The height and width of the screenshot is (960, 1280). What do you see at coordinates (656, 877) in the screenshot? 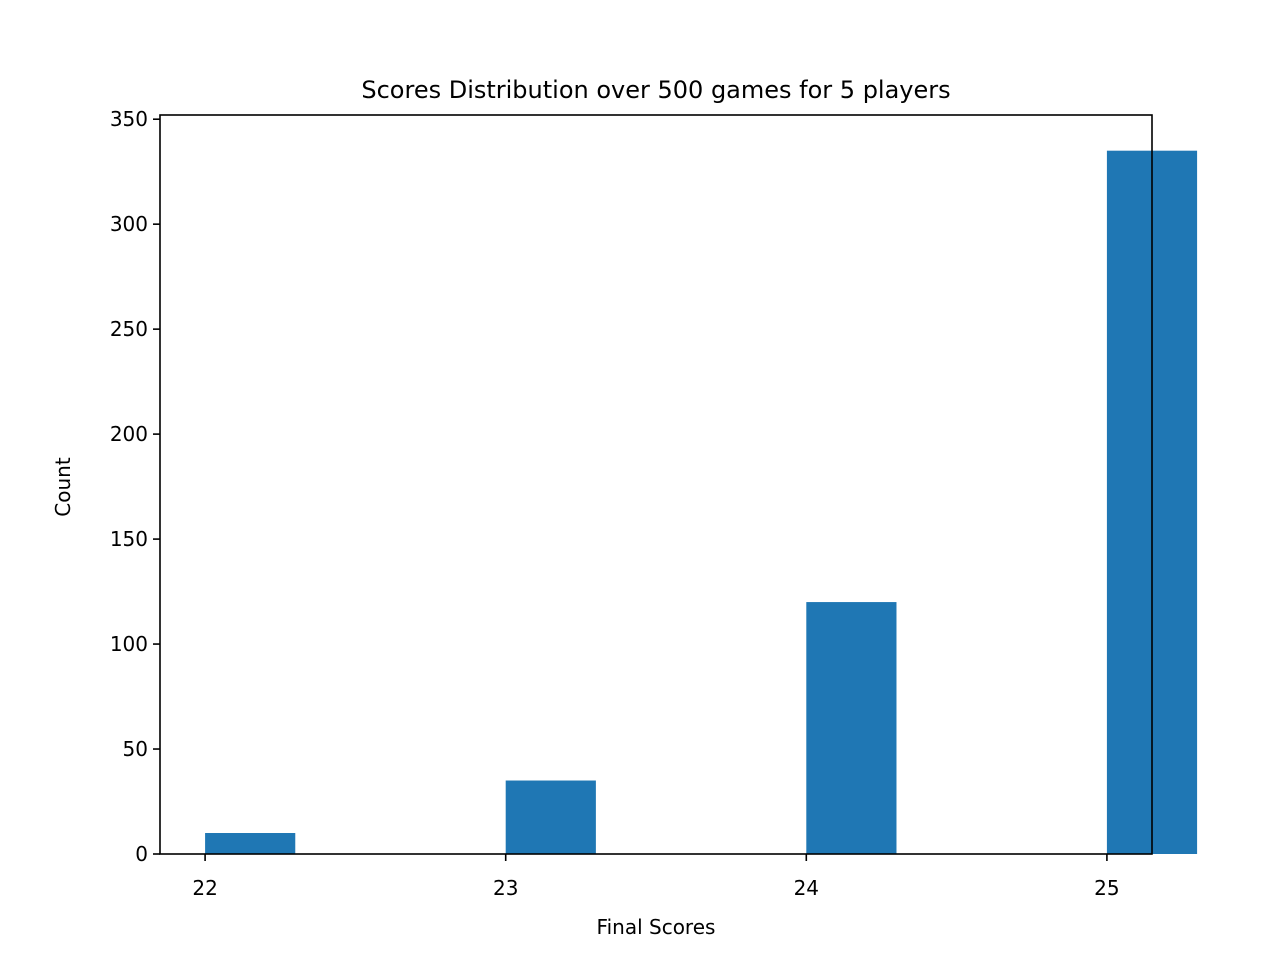
I see `x-axis-ticks: 22 23 24 25` at bounding box center [656, 877].